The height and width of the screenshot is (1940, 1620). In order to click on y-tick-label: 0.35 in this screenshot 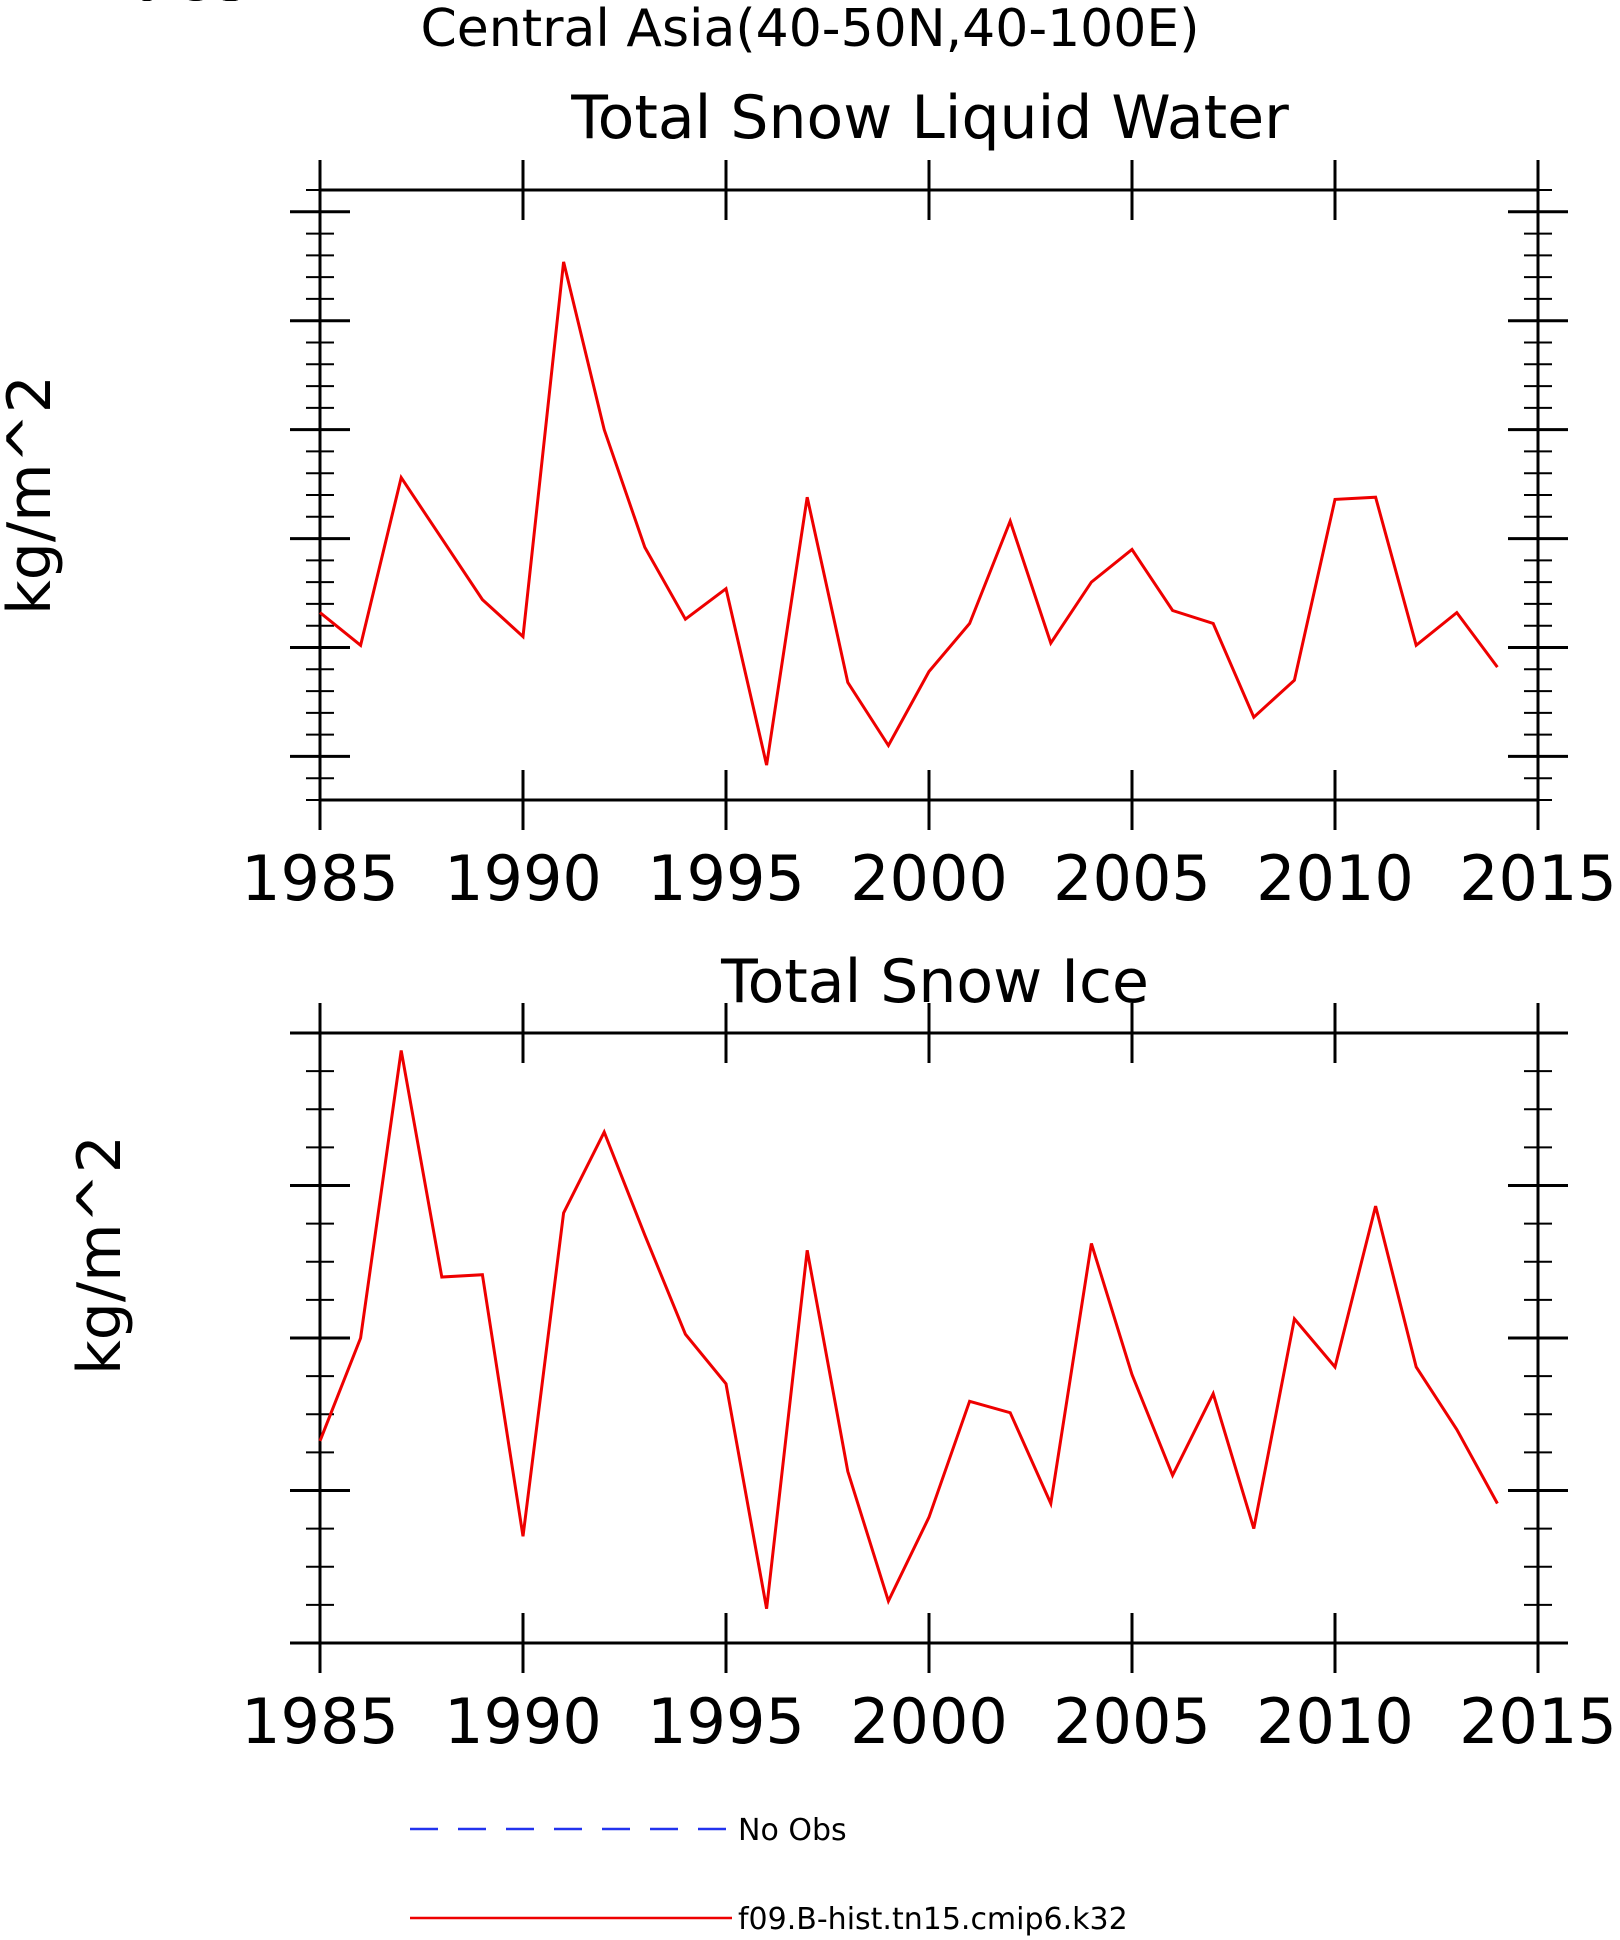, I will do `click(190, 6)`.